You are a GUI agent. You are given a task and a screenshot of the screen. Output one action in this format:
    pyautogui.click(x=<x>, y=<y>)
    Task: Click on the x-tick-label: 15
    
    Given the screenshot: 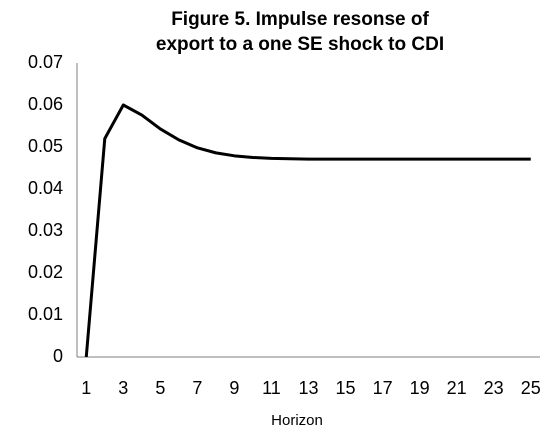 What is the action you would take?
    pyautogui.click(x=346, y=388)
    